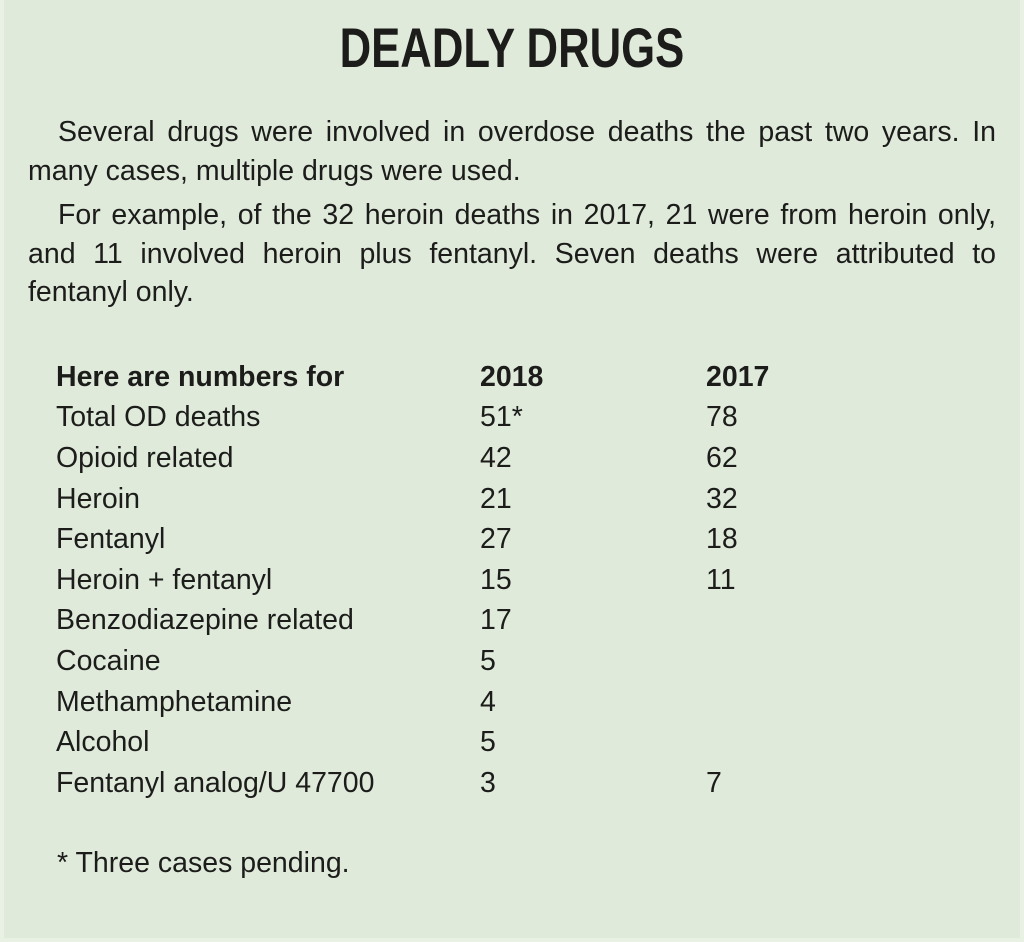  What do you see at coordinates (496, 498) in the screenshot?
I see `value-2018: 21` at bounding box center [496, 498].